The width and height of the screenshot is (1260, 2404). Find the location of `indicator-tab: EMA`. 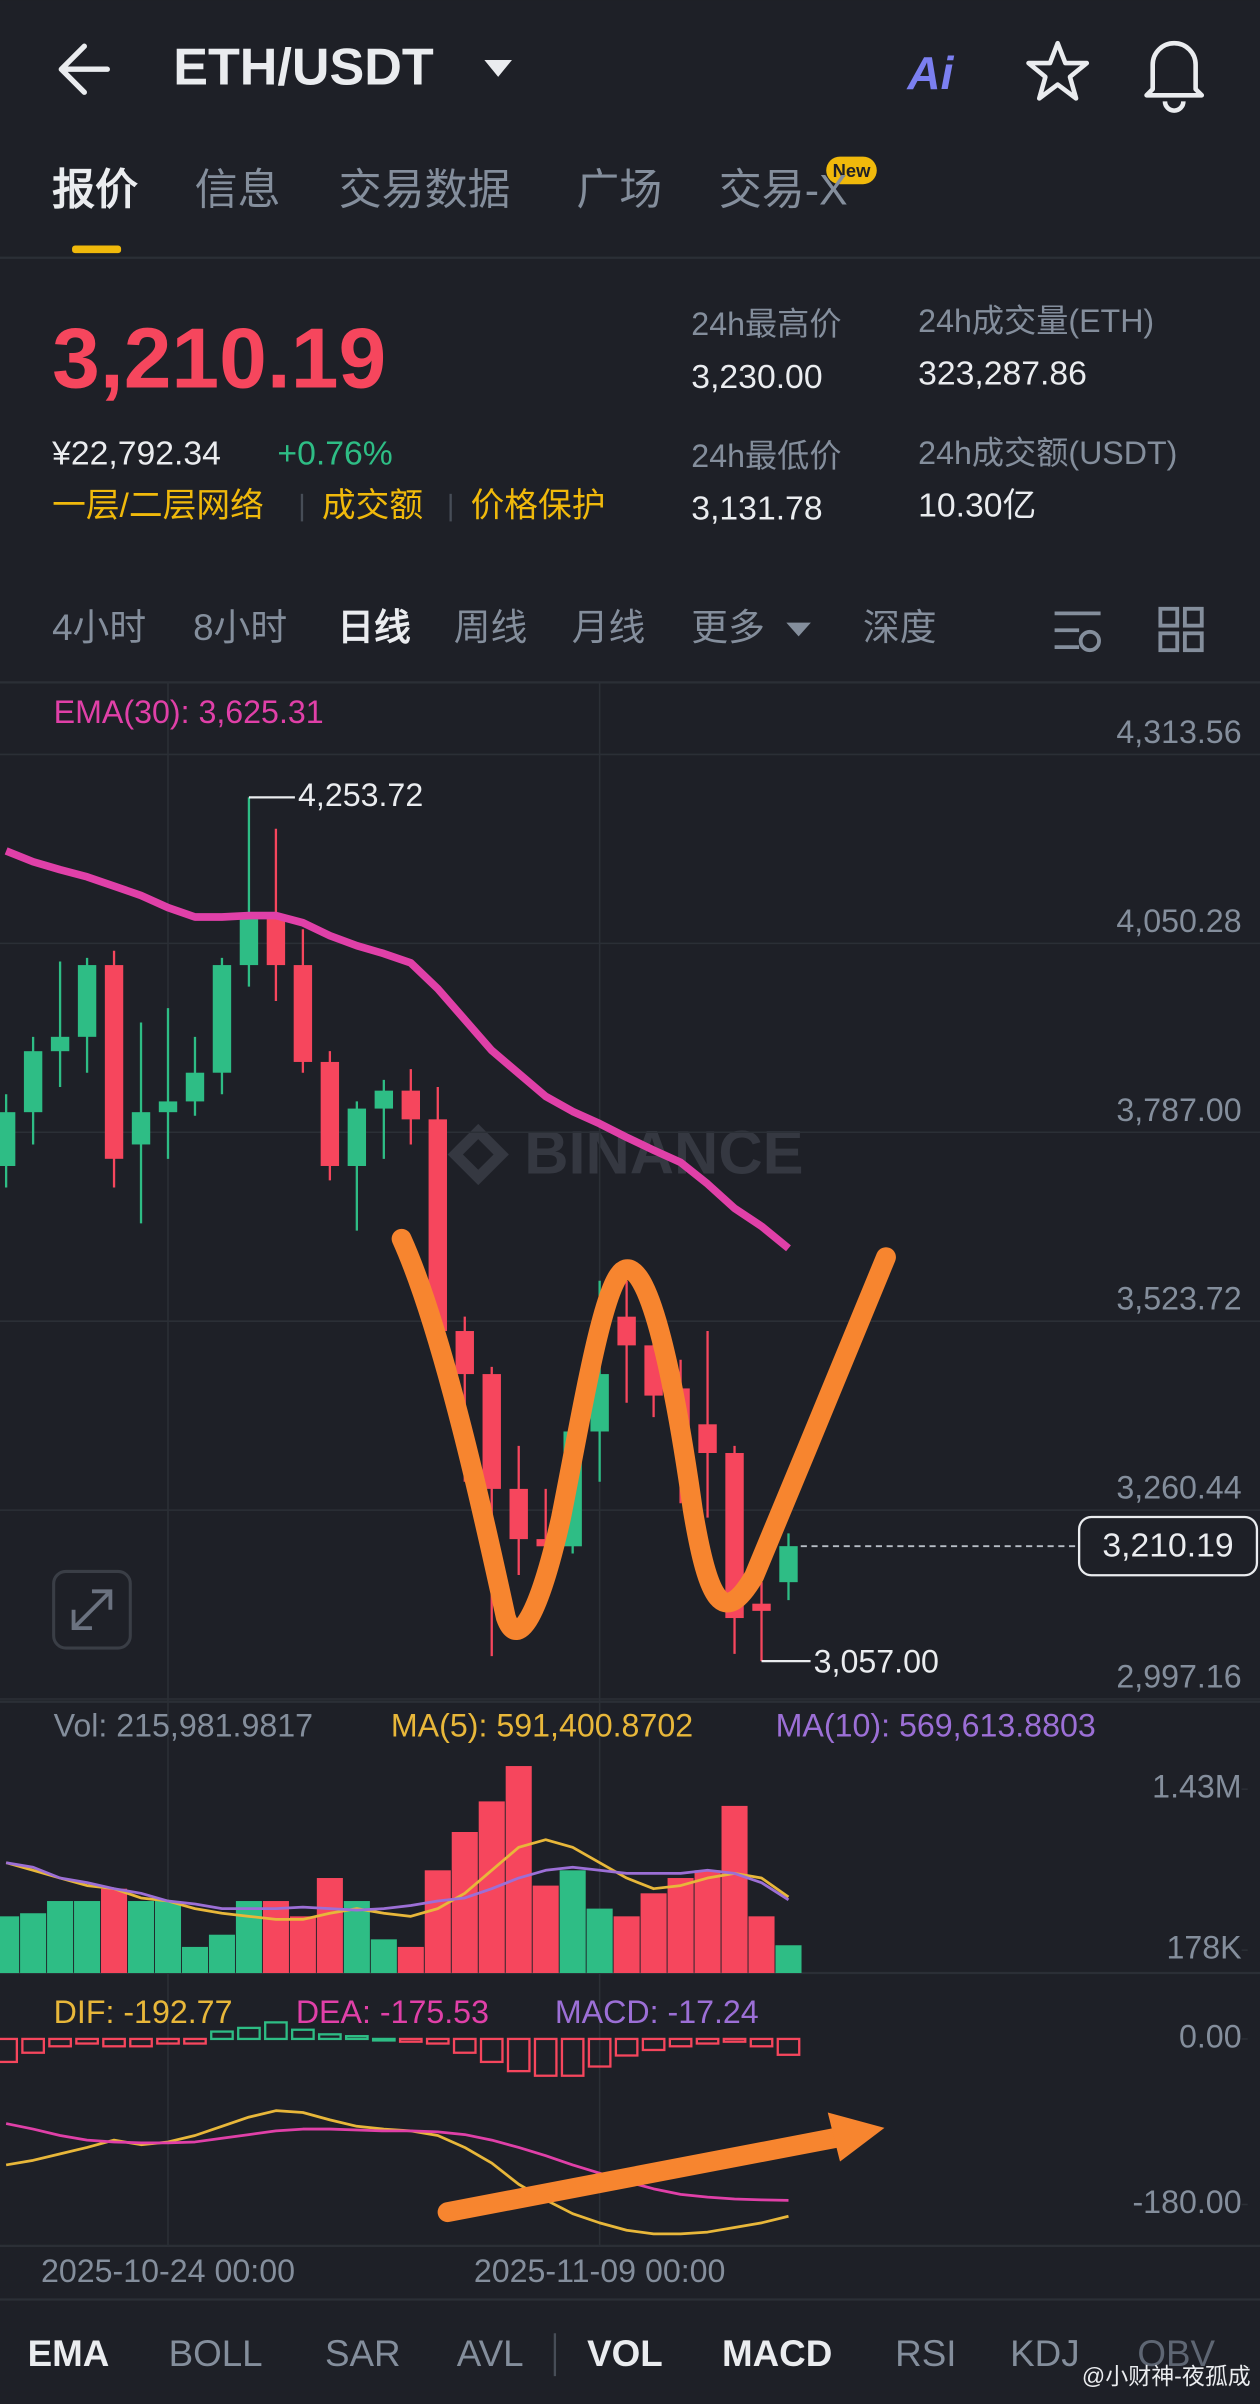

indicator-tab: EMA is located at coordinates (69, 2353).